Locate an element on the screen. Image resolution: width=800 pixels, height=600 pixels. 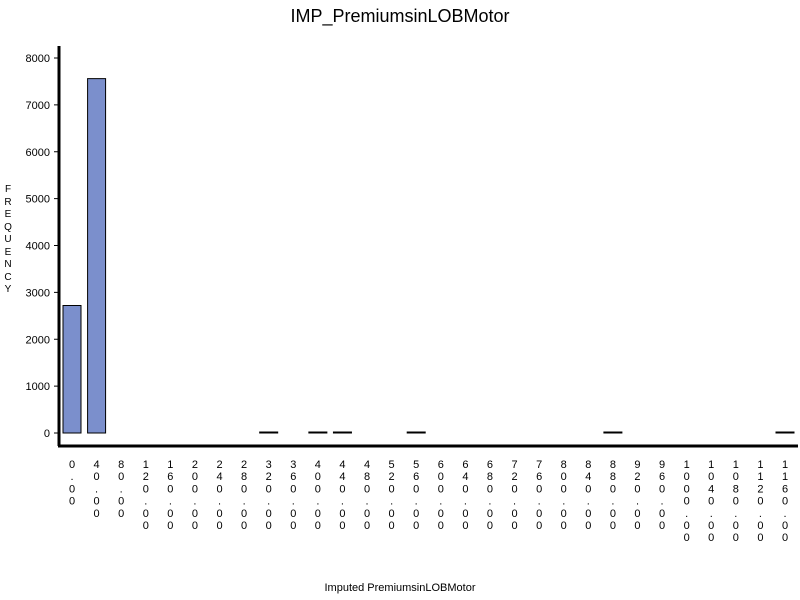
chart-title: IMP_PremiumsinLOBMotor is located at coordinates (400, 16).